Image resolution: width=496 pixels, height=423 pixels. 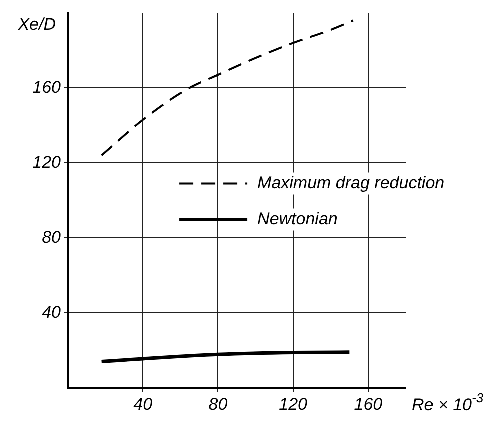 I want to click on x-tick-label: 40, so click(x=144, y=404).